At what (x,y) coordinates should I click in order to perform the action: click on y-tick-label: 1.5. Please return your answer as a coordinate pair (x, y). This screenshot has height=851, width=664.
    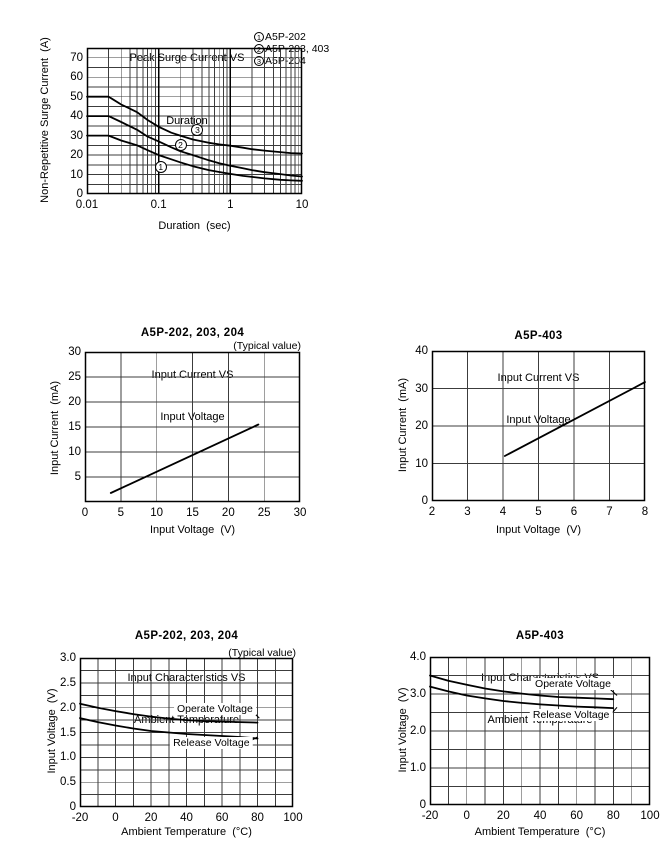
    Looking at the image, I should click on (68, 732).